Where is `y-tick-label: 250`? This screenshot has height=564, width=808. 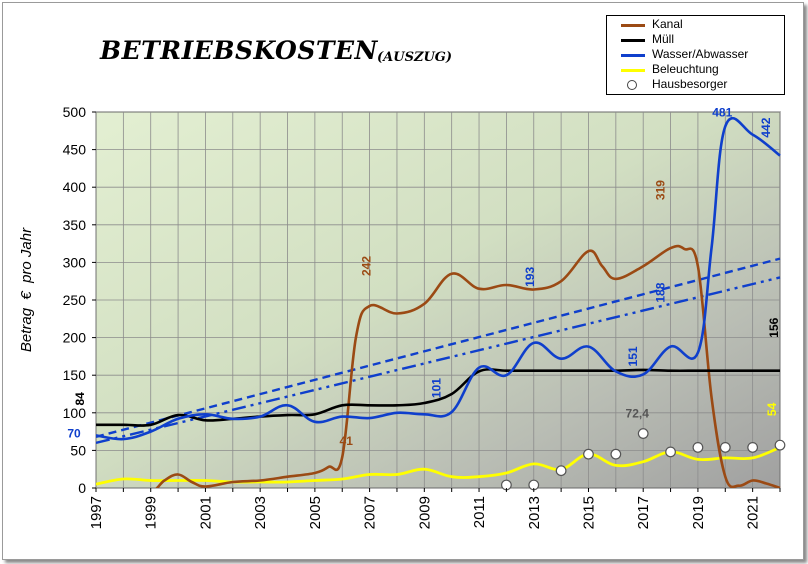 y-tick-label: 250 is located at coordinates (75, 300).